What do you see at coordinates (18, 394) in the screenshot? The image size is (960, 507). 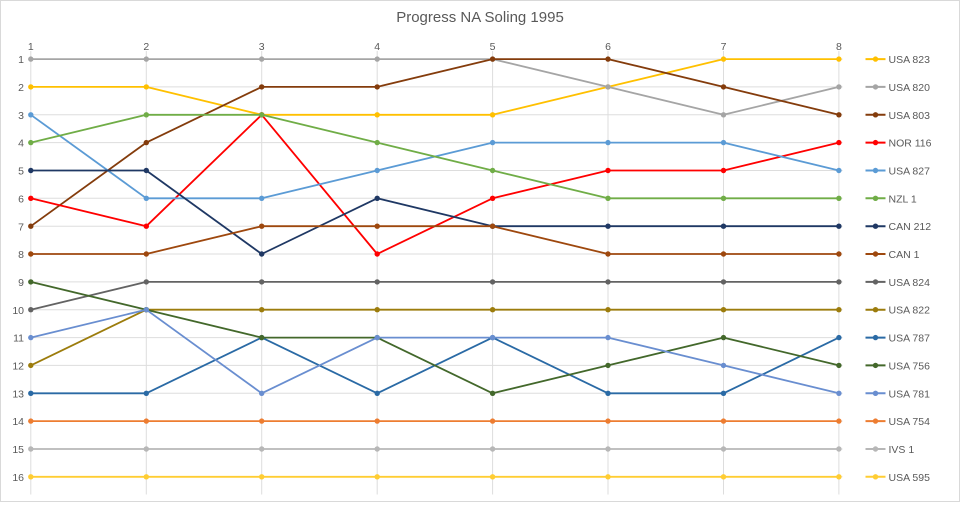 I see `svg-text: 13` at bounding box center [18, 394].